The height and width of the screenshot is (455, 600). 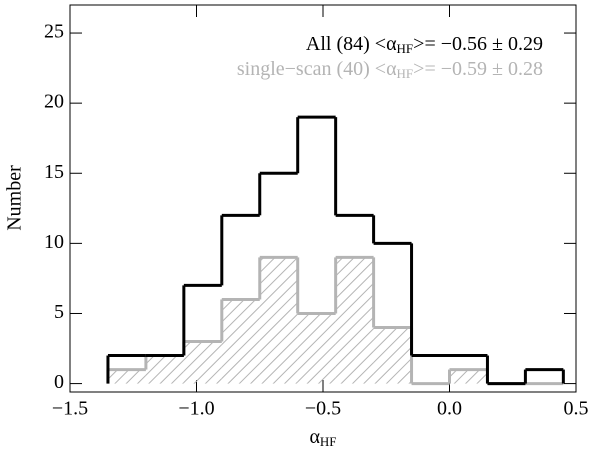 What do you see at coordinates (70, 409) in the screenshot?
I see `x-tick-label: −1.5` at bounding box center [70, 409].